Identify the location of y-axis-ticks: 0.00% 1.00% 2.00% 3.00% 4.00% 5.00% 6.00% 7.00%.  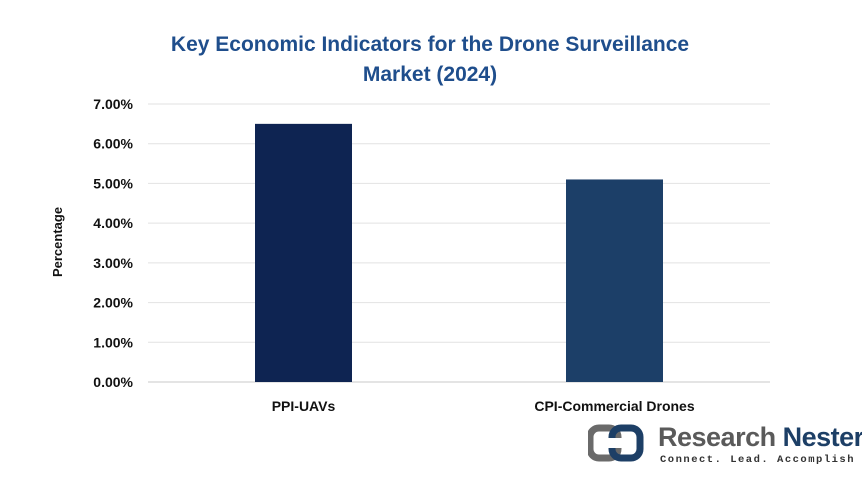
(113, 243).